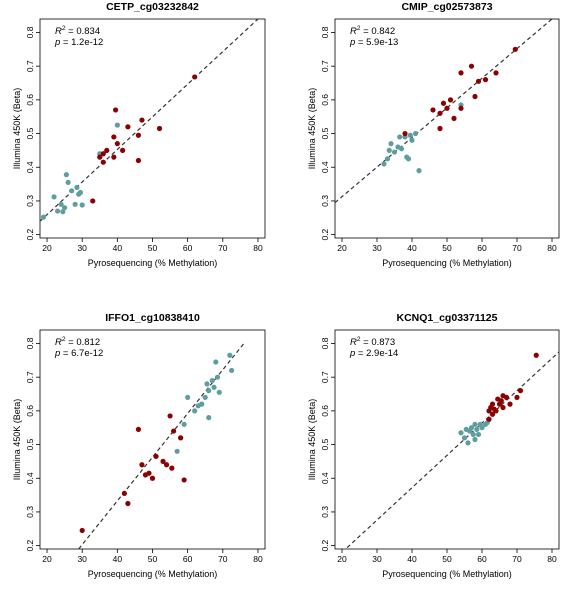 The width and height of the screenshot is (567, 591). Describe the element at coordinates (373, 353) in the screenshot. I see `p-value-label: p = 2.9e-14` at that location.